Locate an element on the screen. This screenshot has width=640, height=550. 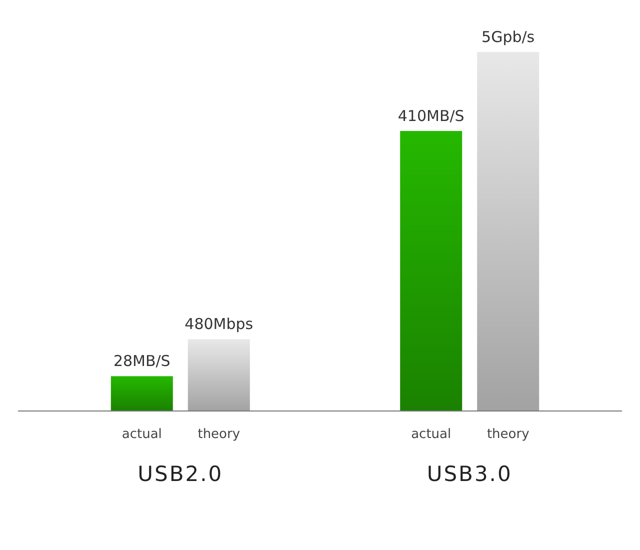
x-tick-label: USB2.0 is located at coordinates (181, 474).